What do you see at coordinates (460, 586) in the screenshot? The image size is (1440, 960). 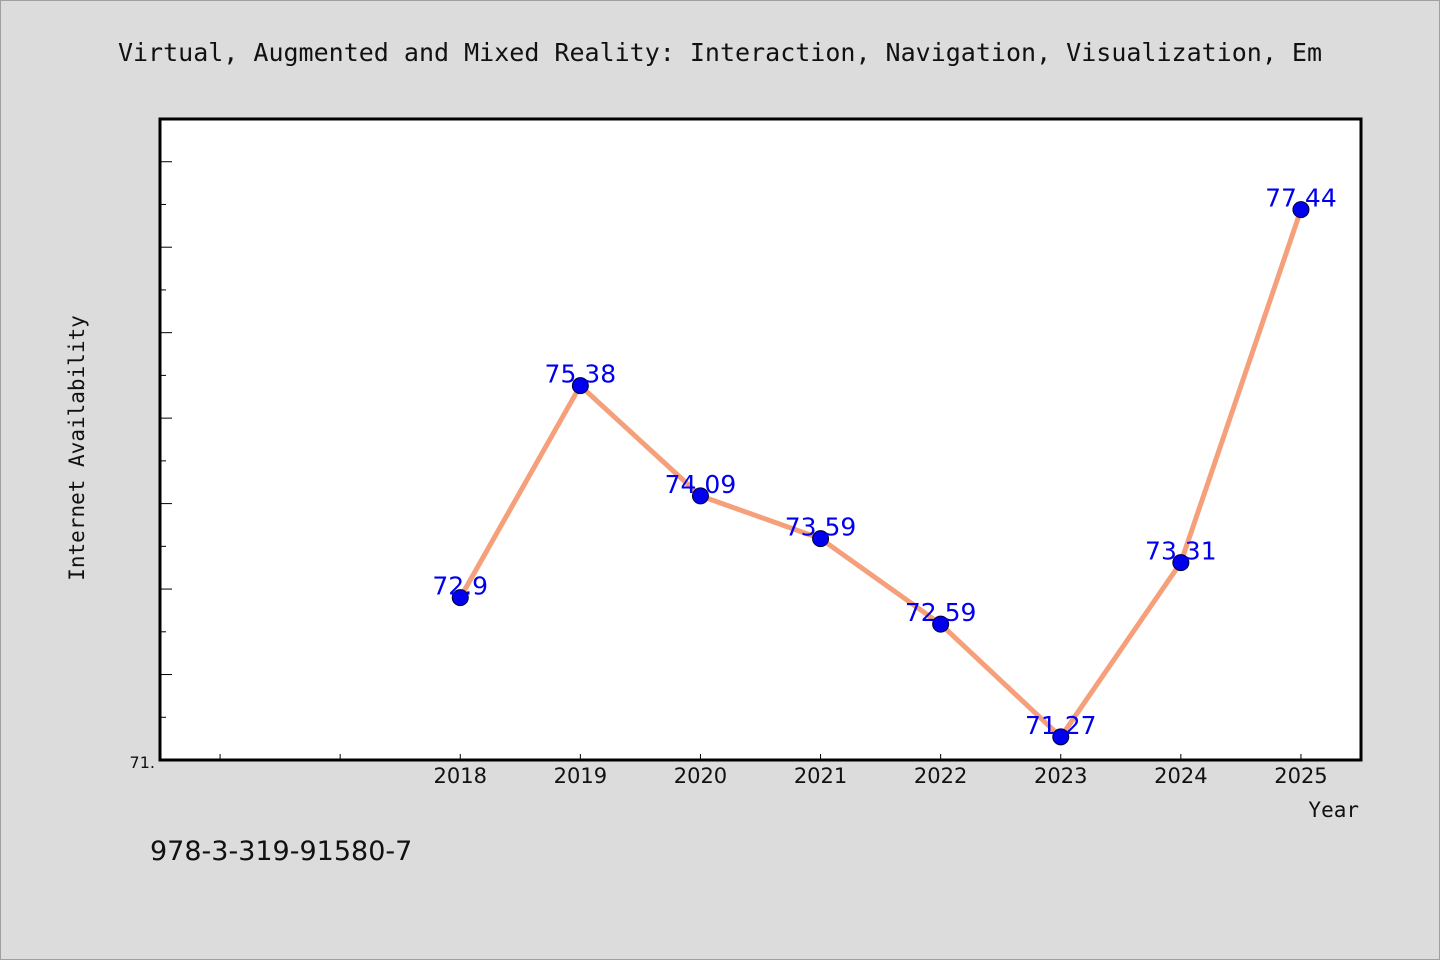 I see `data-label: 72.9` at bounding box center [460, 586].